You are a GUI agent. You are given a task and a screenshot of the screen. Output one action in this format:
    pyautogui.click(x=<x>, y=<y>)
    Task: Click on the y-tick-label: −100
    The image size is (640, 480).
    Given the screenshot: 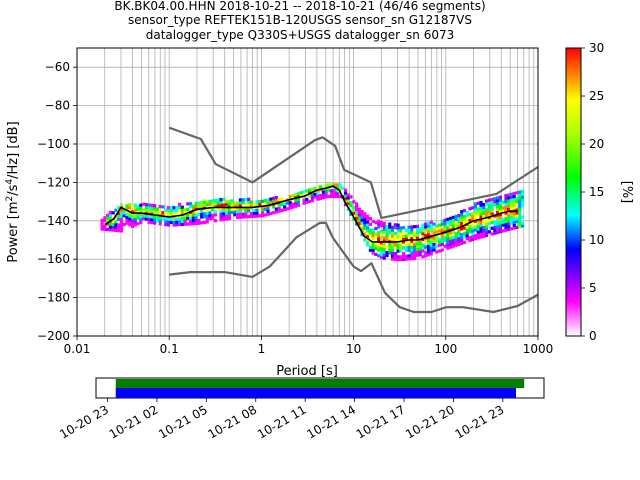 What is the action you would take?
    pyautogui.click(x=53, y=144)
    